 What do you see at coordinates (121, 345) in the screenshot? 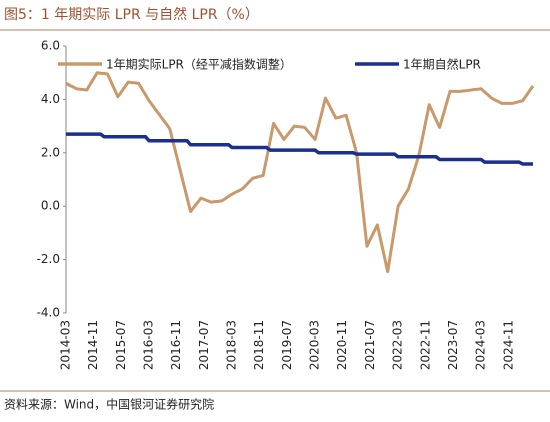
I see `x-tick-label: 2015-07` at bounding box center [121, 345].